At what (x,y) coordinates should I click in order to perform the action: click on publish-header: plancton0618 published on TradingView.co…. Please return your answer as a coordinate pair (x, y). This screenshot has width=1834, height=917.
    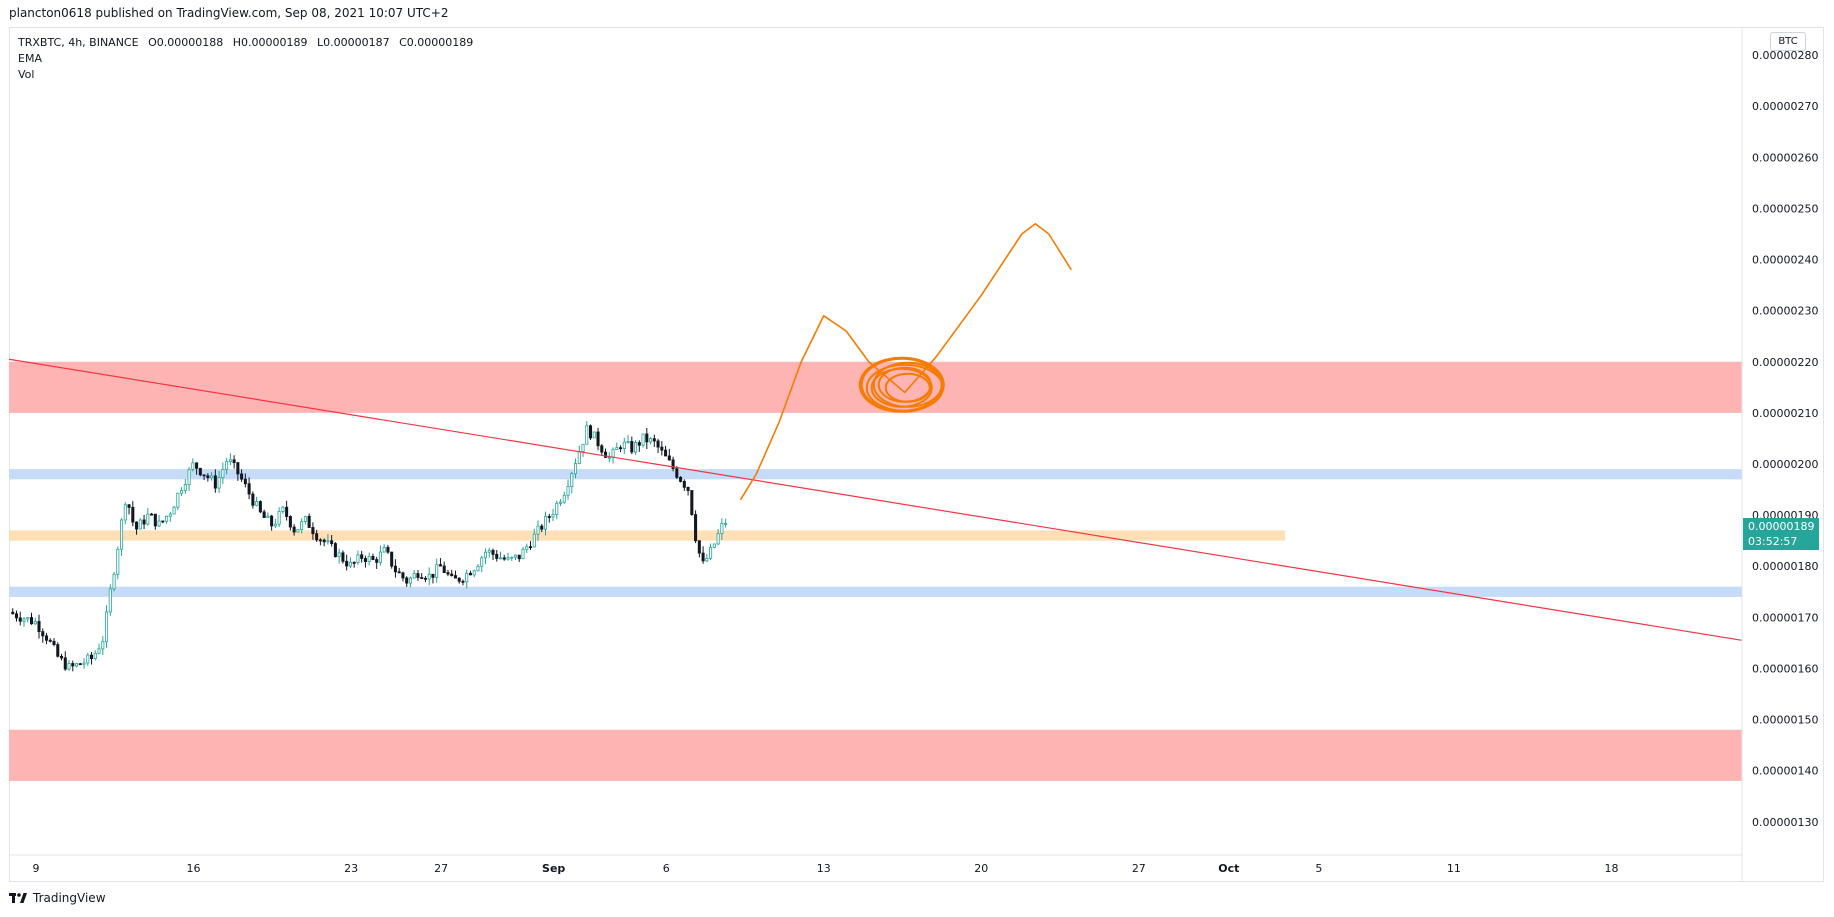
    Looking at the image, I should click on (229, 13).